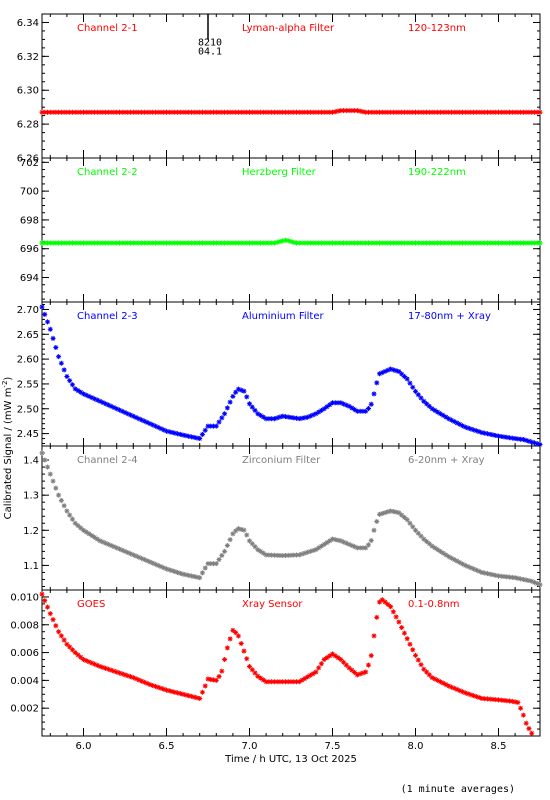 The height and width of the screenshot is (800, 550). I want to click on x-axis-title: Time / h UTC, 13 Oct 2025, so click(290, 759).